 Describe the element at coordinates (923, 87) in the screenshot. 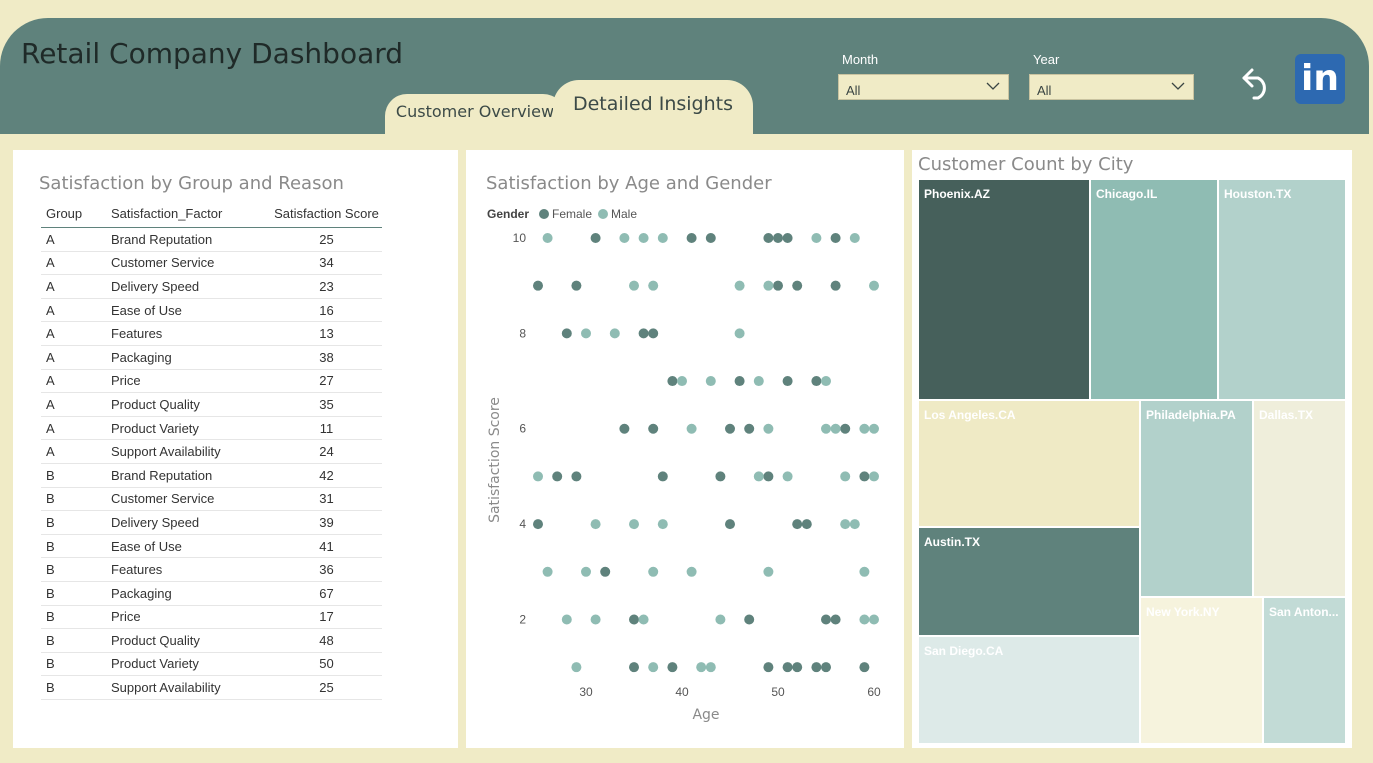

I see `month-dropdown: All` at that location.